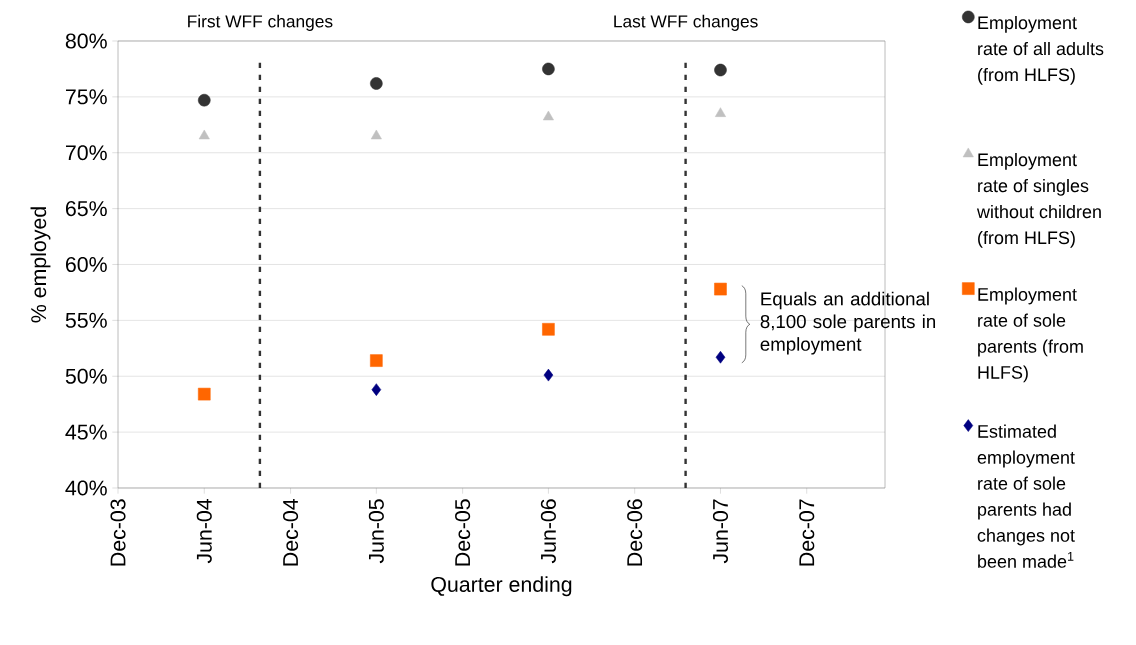  Describe the element at coordinates (86, 41) in the screenshot. I see `y-tick-label: 80%` at that location.